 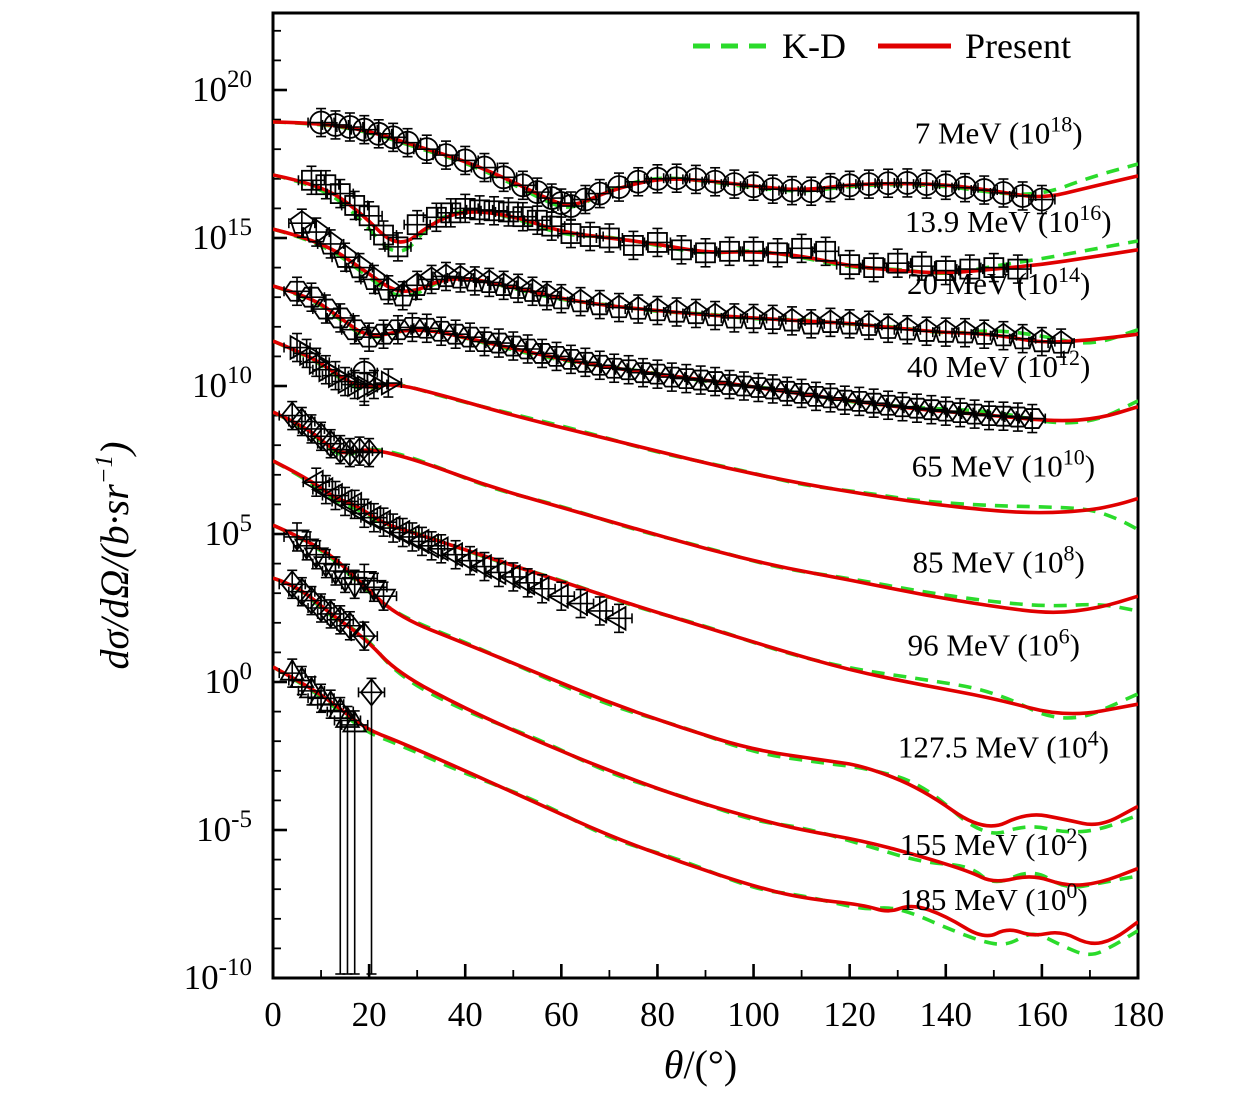 I want to click on svg-text: 60, so click(x=561, y=1014).